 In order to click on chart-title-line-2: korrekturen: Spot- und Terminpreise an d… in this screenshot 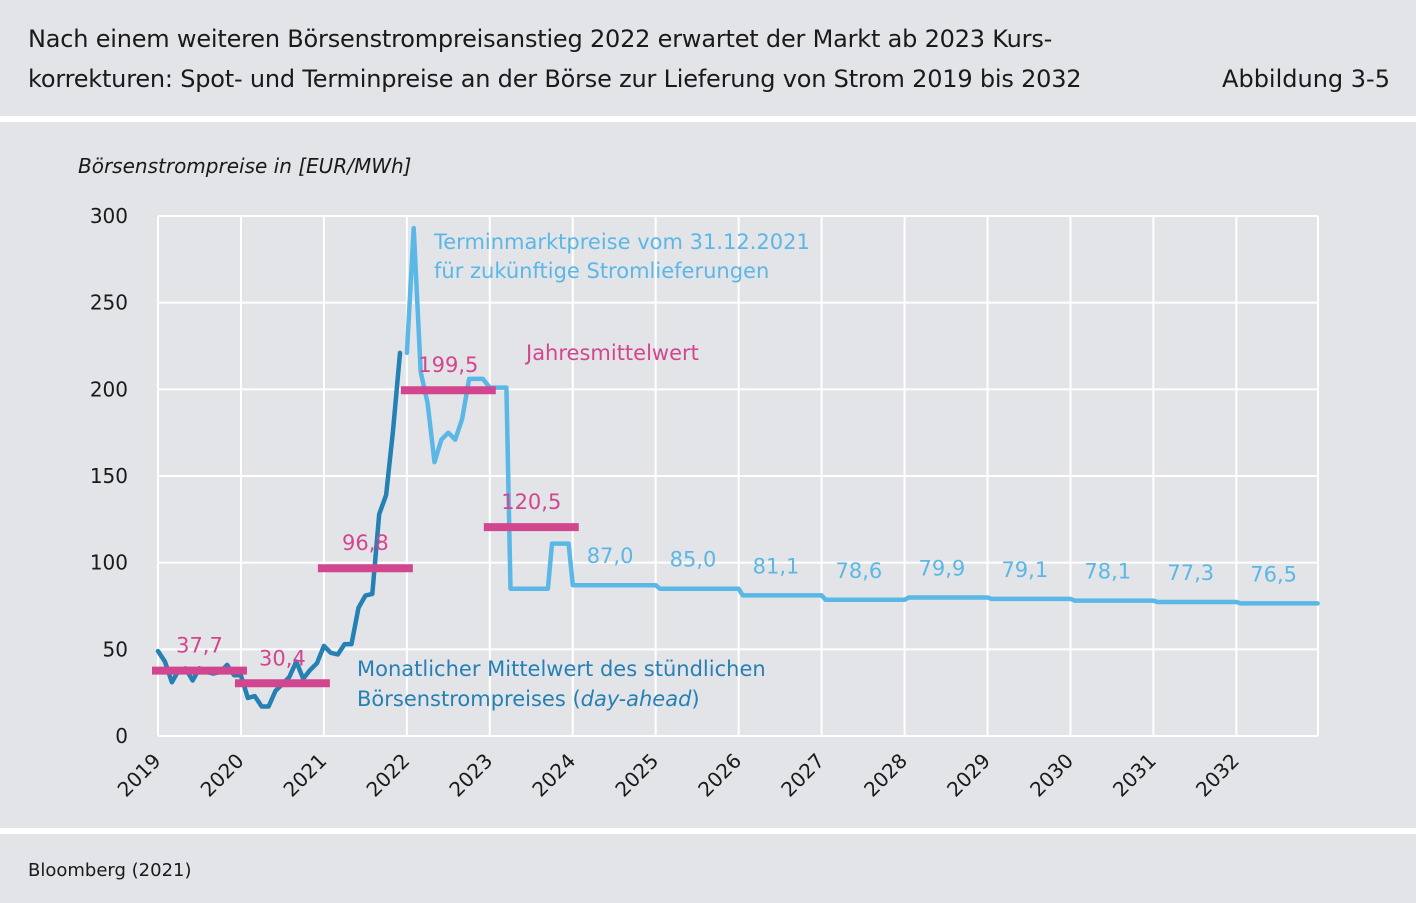, I will do `click(555, 79)`.